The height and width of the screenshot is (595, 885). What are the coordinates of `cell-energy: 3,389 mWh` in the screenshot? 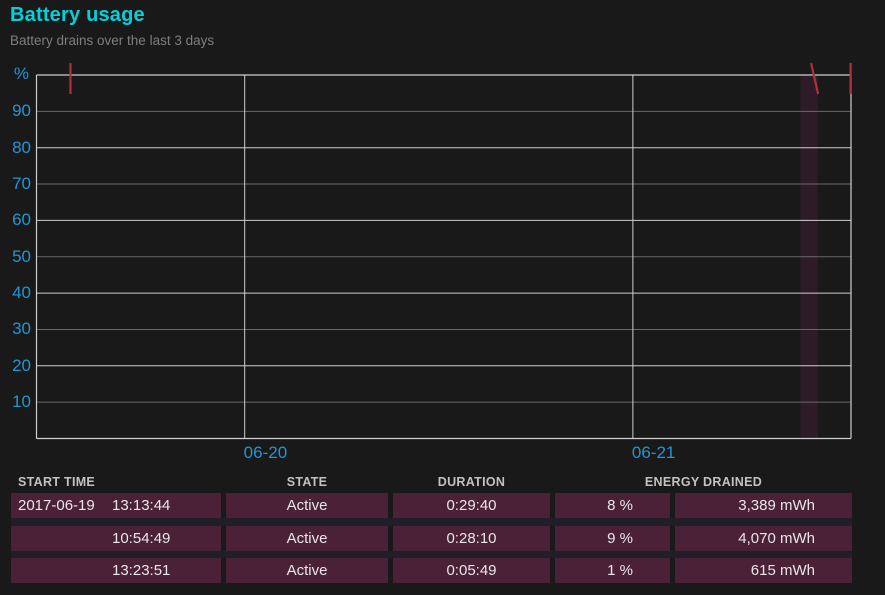 It's located at (763, 505).